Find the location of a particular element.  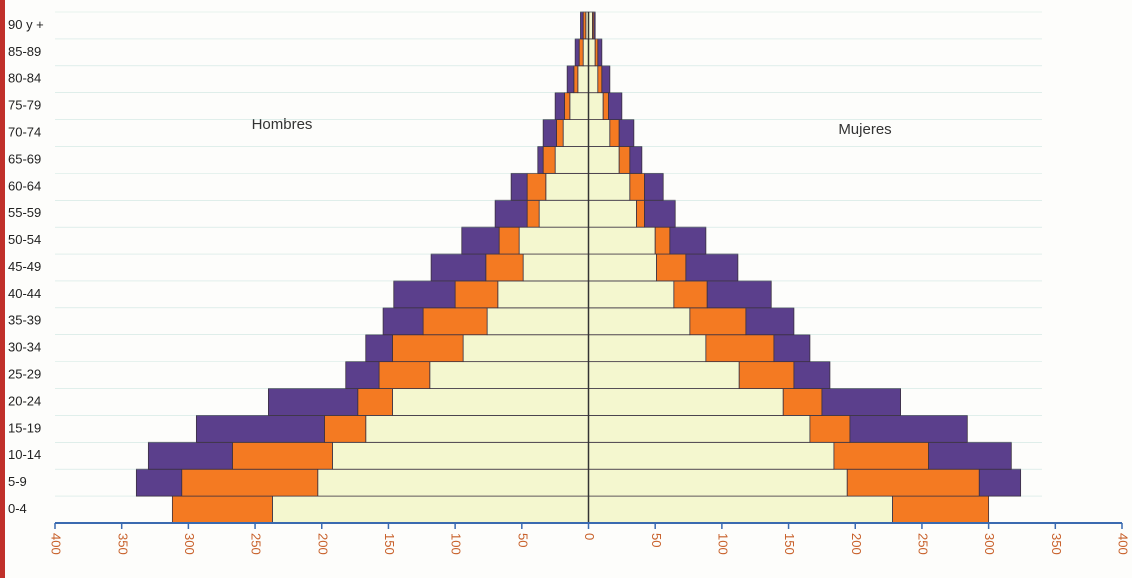

edge-stripe is located at coordinates (2, 289).